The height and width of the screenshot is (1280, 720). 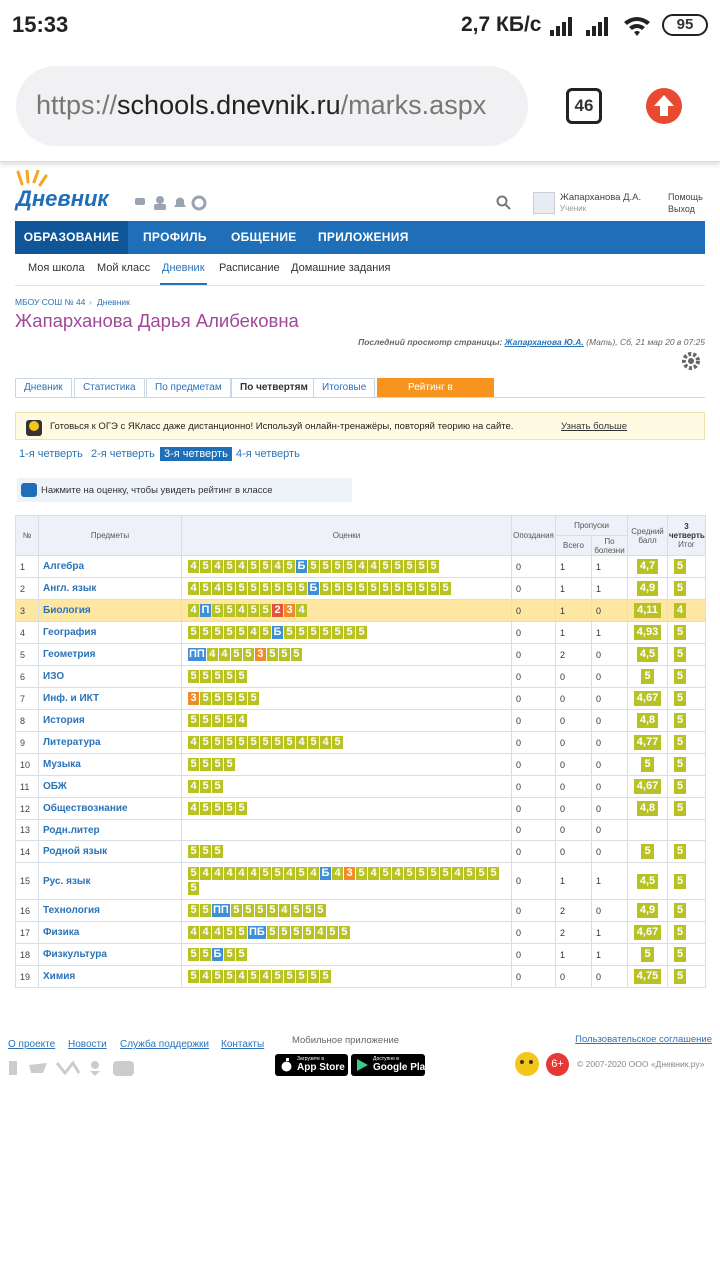 What do you see at coordinates (55, 786) in the screenshot?
I see `subject-link: ОБЖ` at bounding box center [55, 786].